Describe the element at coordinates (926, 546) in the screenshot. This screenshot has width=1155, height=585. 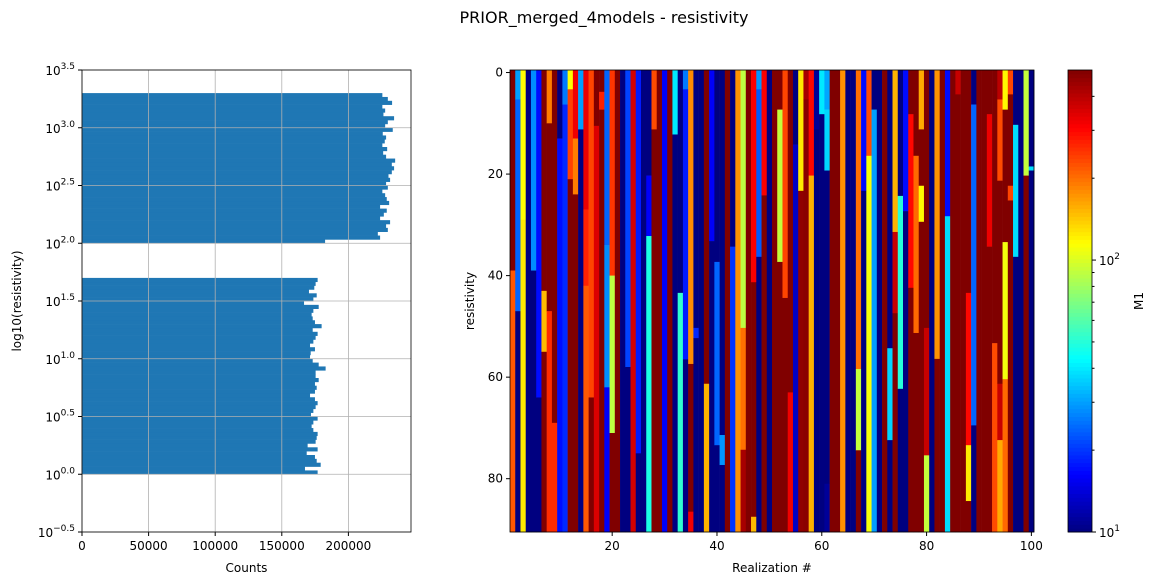
I see `x-tick-label: 80` at that location.